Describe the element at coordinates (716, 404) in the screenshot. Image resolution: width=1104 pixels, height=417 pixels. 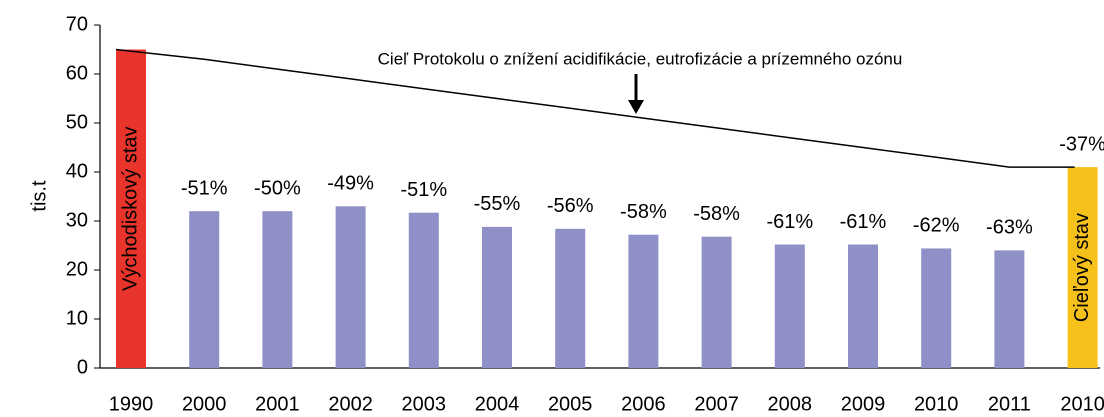
I see `x-tick-label: 2007` at that location.